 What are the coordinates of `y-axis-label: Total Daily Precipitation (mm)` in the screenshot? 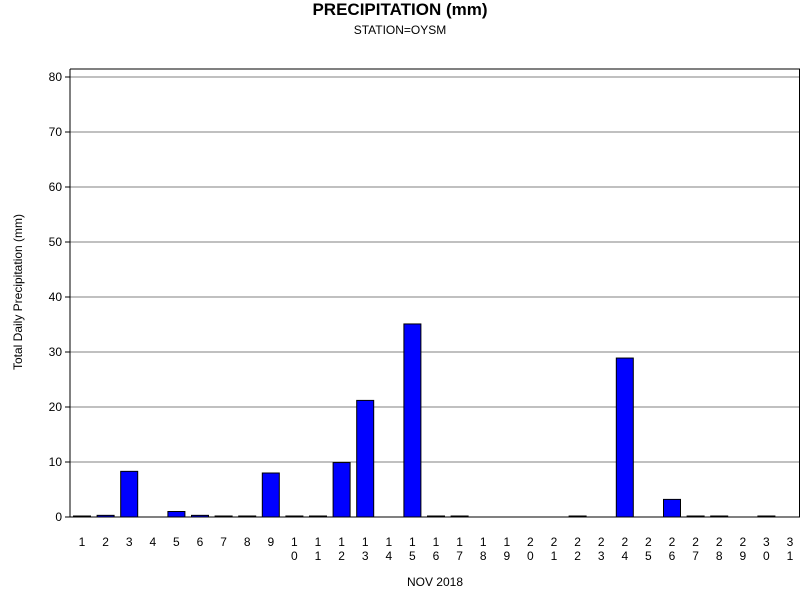 It's located at (18, 292).